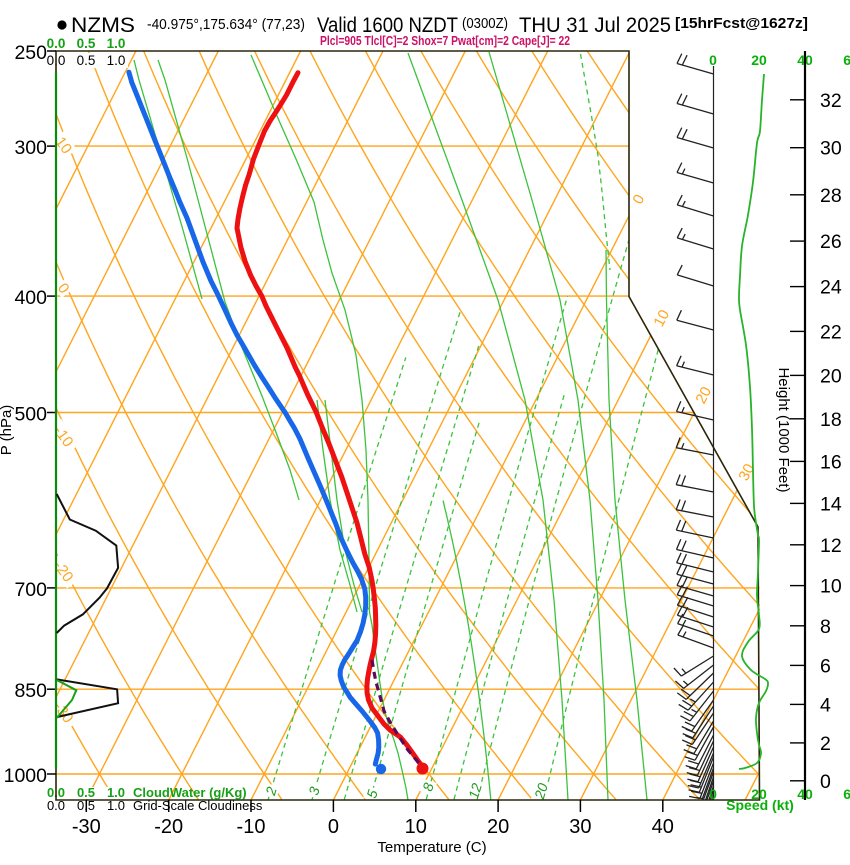 This screenshot has width=850, height=865. What do you see at coordinates (30, 590) in the screenshot?
I see `svg-text: 700` at bounding box center [30, 590].